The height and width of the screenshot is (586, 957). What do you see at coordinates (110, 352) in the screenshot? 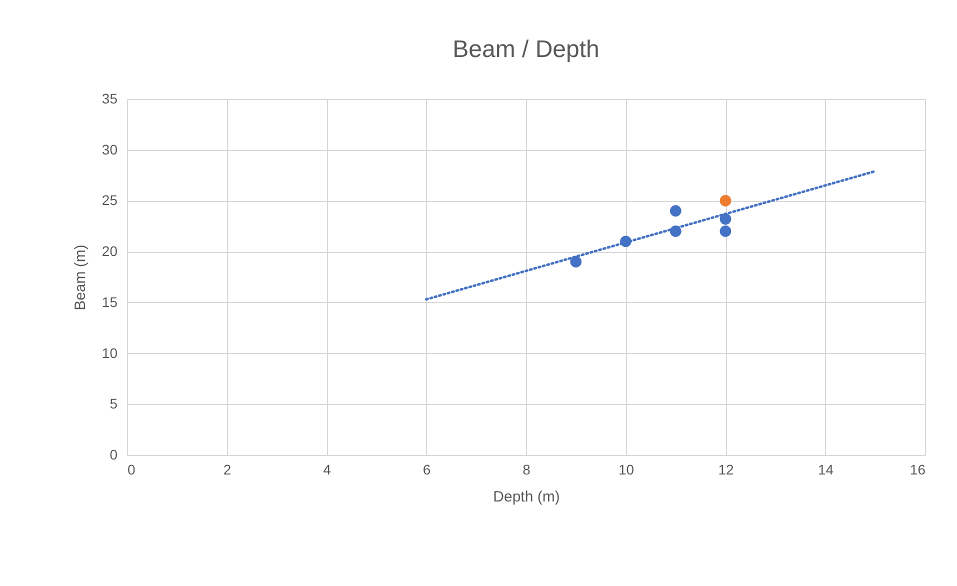
I see `y-tick-label: 10` at bounding box center [110, 352].